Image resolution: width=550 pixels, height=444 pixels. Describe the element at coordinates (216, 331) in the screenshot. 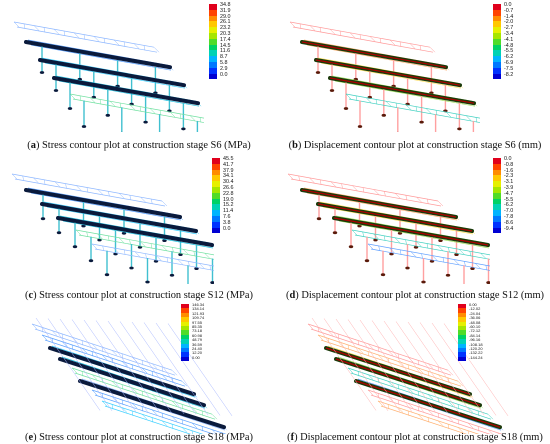

I see `legend-entry: 73.18` at that location.